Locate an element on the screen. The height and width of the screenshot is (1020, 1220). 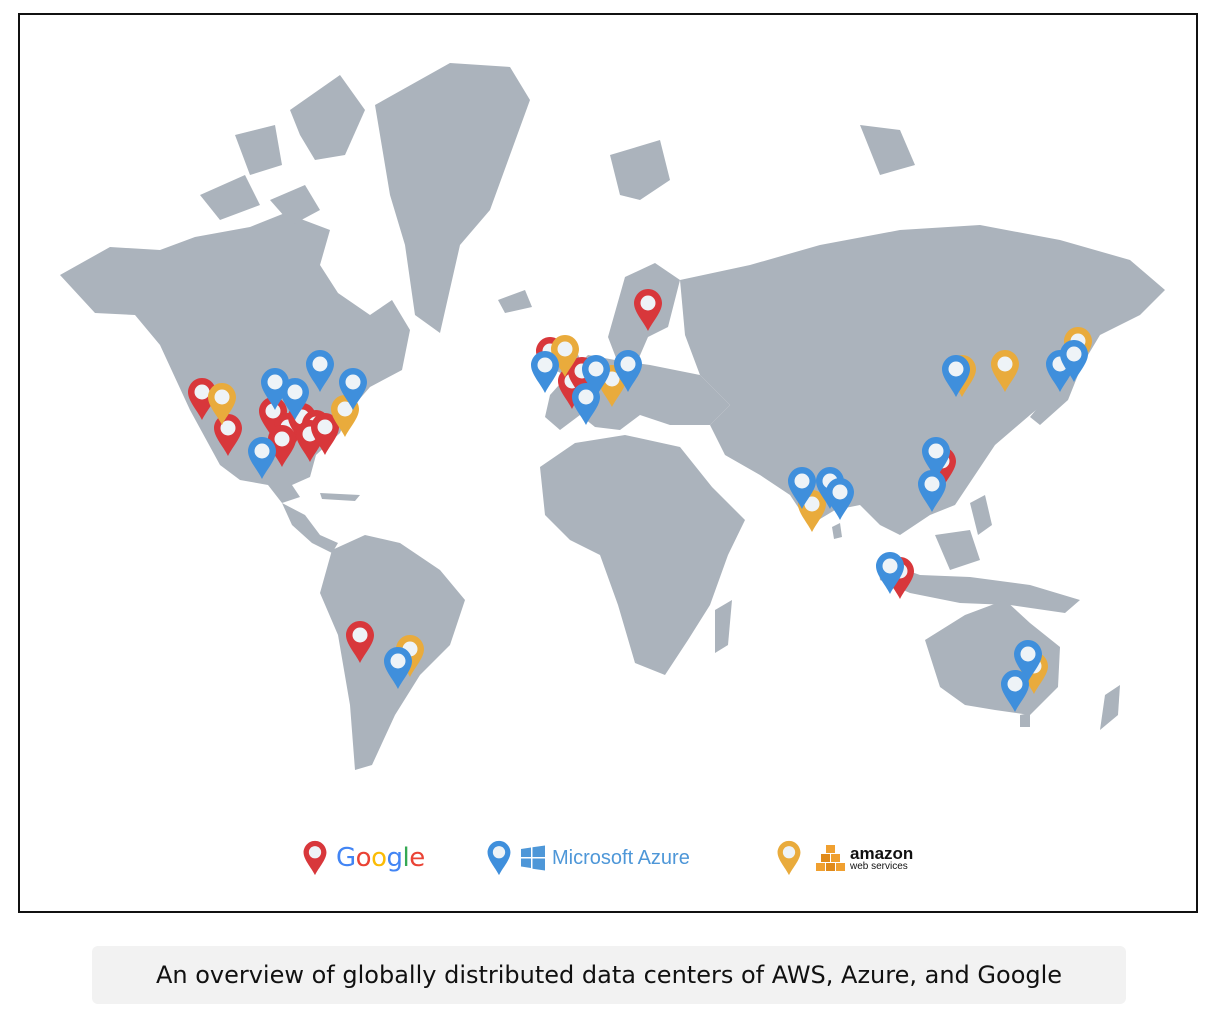
google-pin-icon is located at coordinates (315, 858).